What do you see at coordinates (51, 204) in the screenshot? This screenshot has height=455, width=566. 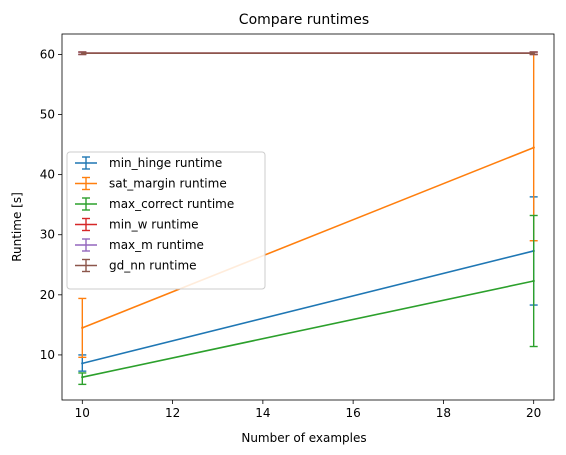 I see `y-axis: 10 20 30 40 50 60` at bounding box center [51, 204].